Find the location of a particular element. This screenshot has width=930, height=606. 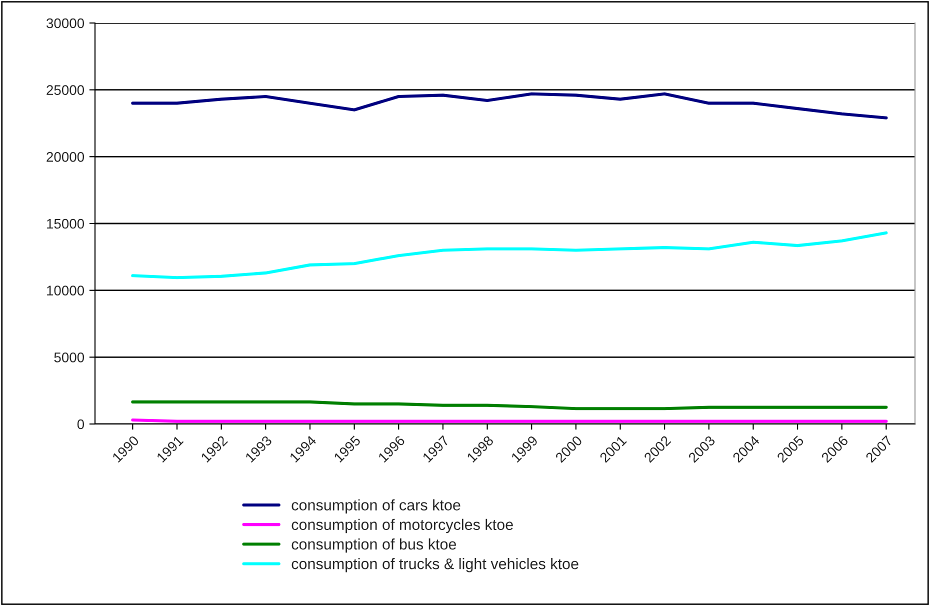

legend-label: consumption of motorcycles ktoe is located at coordinates (402, 526).